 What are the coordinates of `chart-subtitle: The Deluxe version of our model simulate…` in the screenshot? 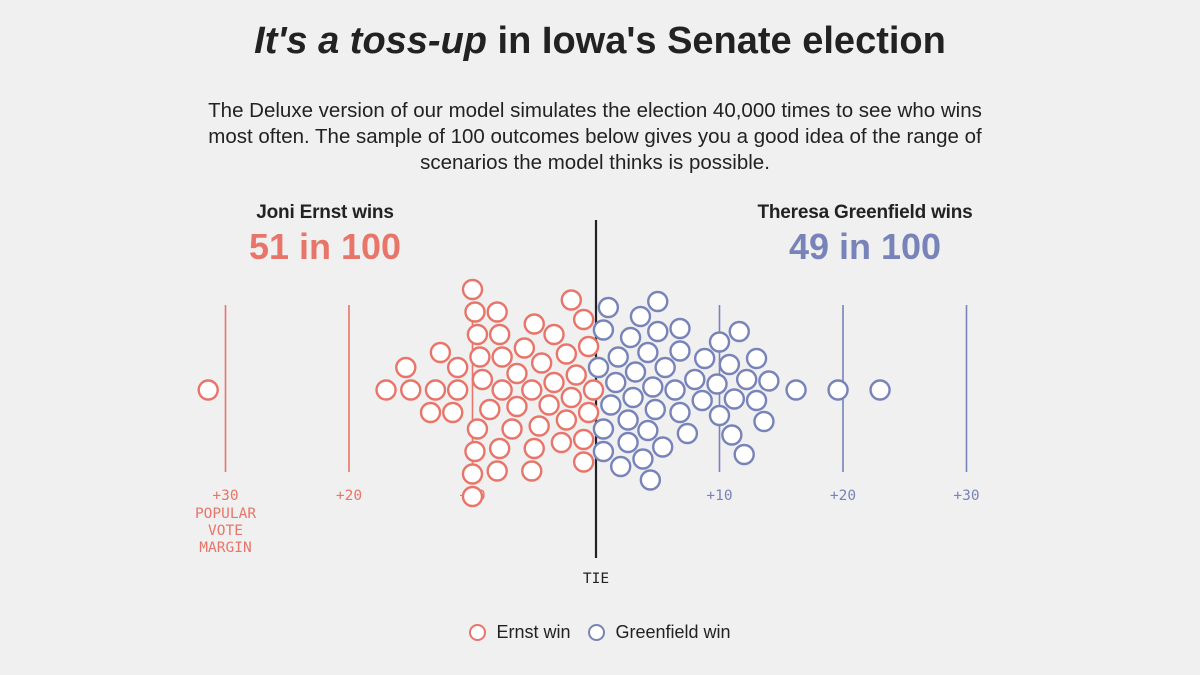 It's located at (595, 136).